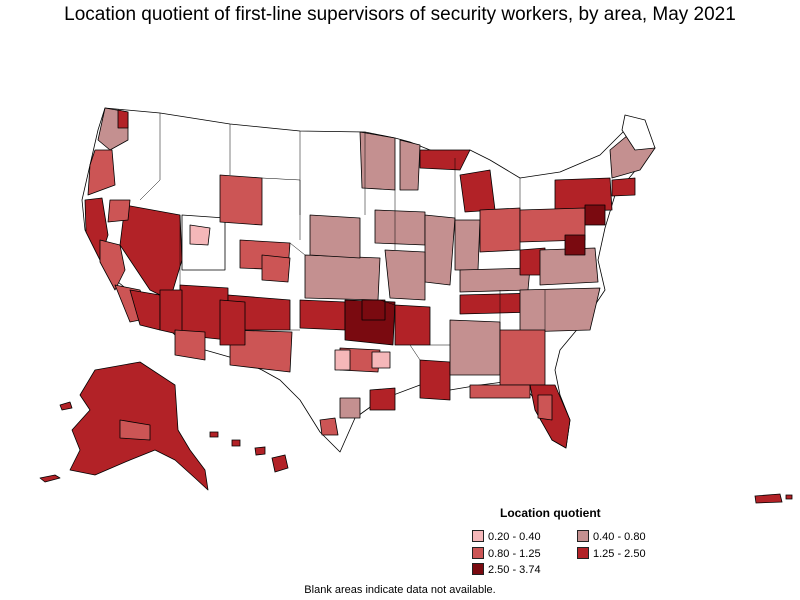  Describe the element at coordinates (135, 430) in the screenshot. I see `region-alaska-sw` at that location.